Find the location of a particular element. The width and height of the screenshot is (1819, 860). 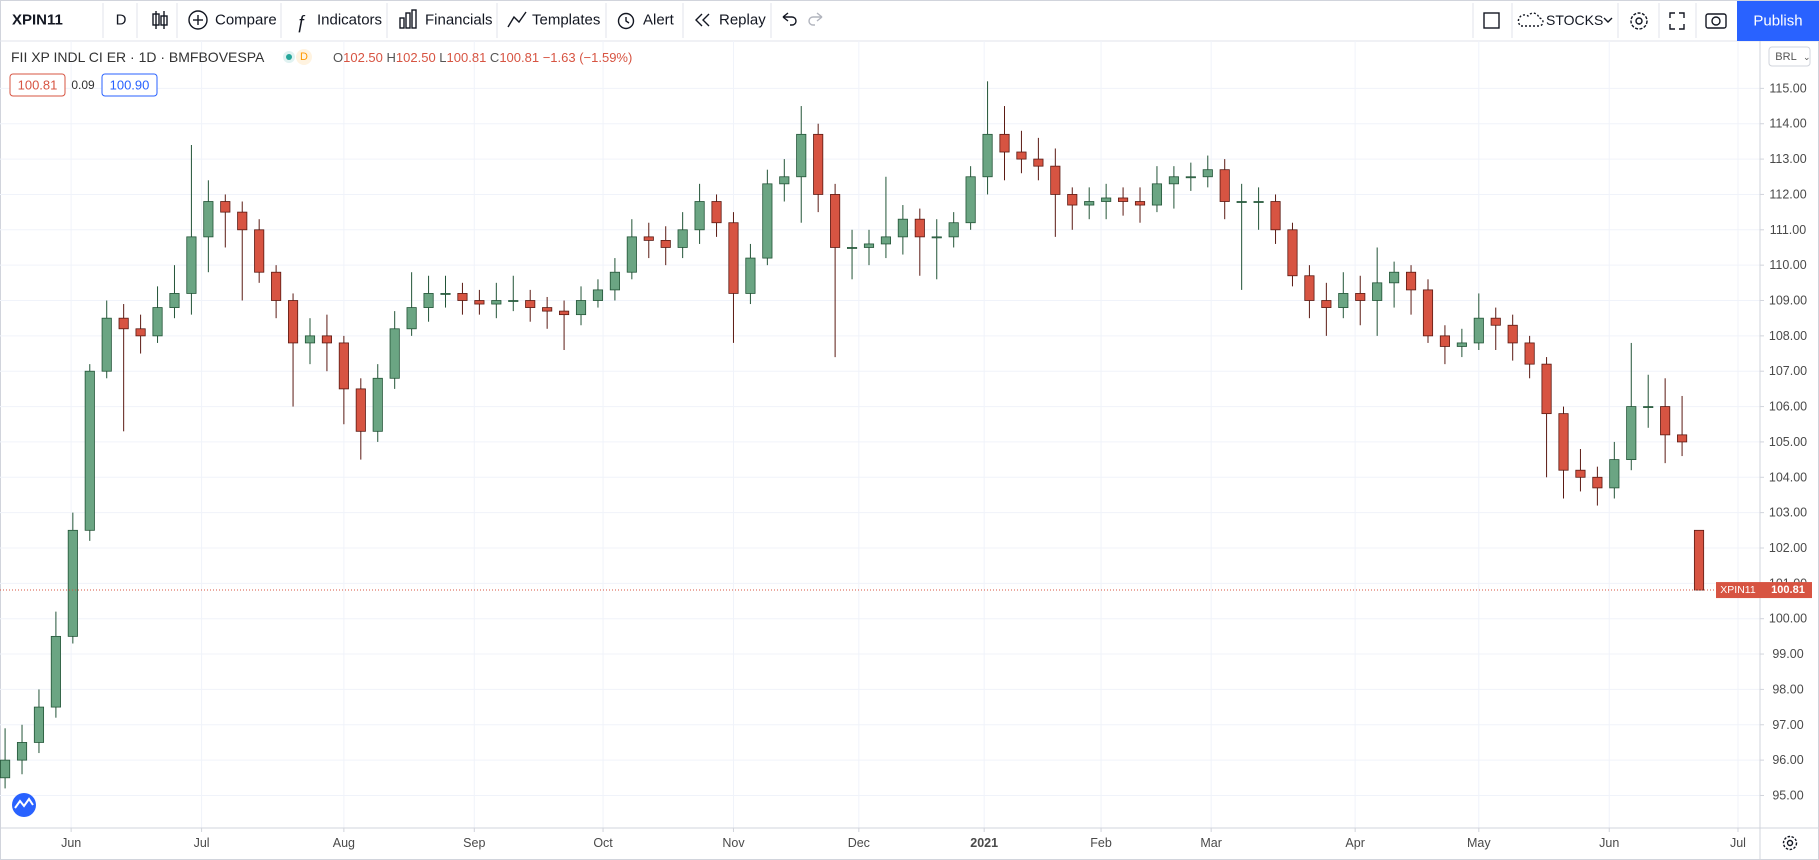

spread: 0.09 is located at coordinates (83, 85).